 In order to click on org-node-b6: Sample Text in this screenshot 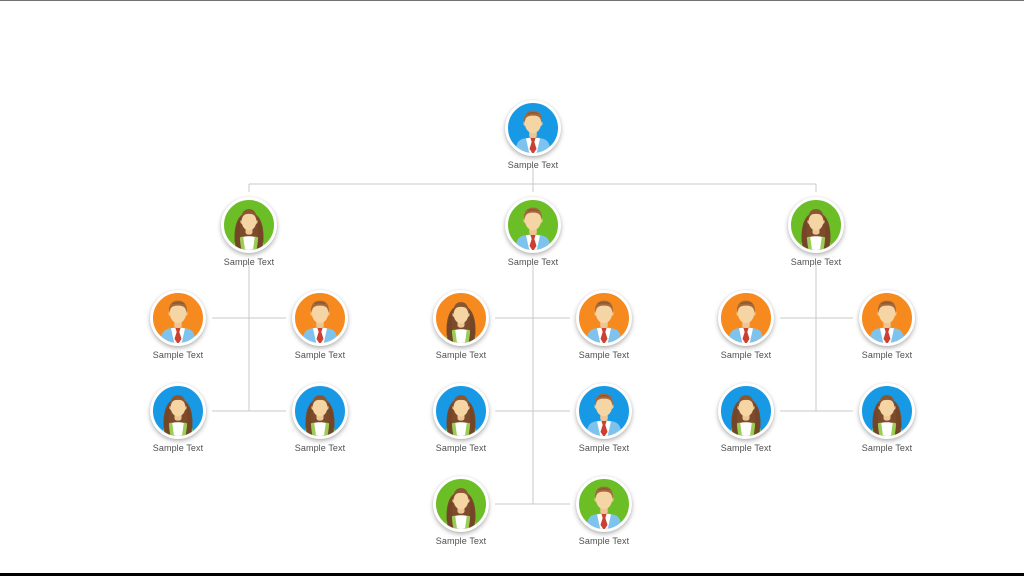, I will do `click(604, 511)`.